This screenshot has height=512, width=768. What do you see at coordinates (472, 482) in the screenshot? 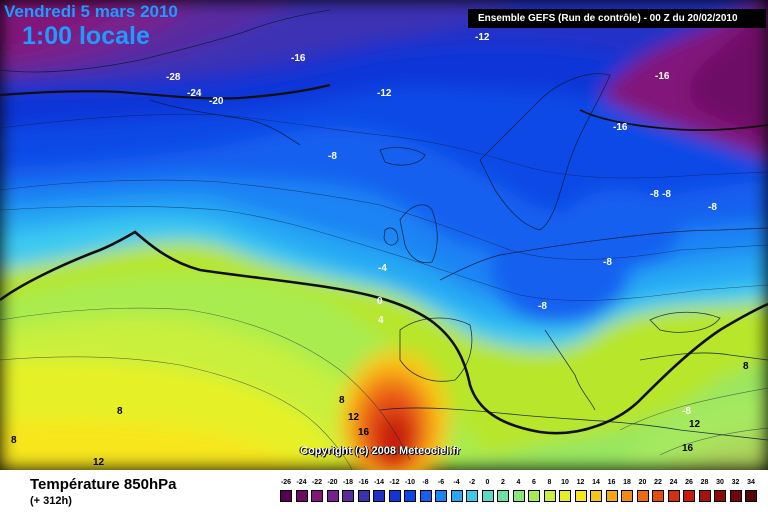
I see `legend-value: -2` at bounding box center [472, 482].